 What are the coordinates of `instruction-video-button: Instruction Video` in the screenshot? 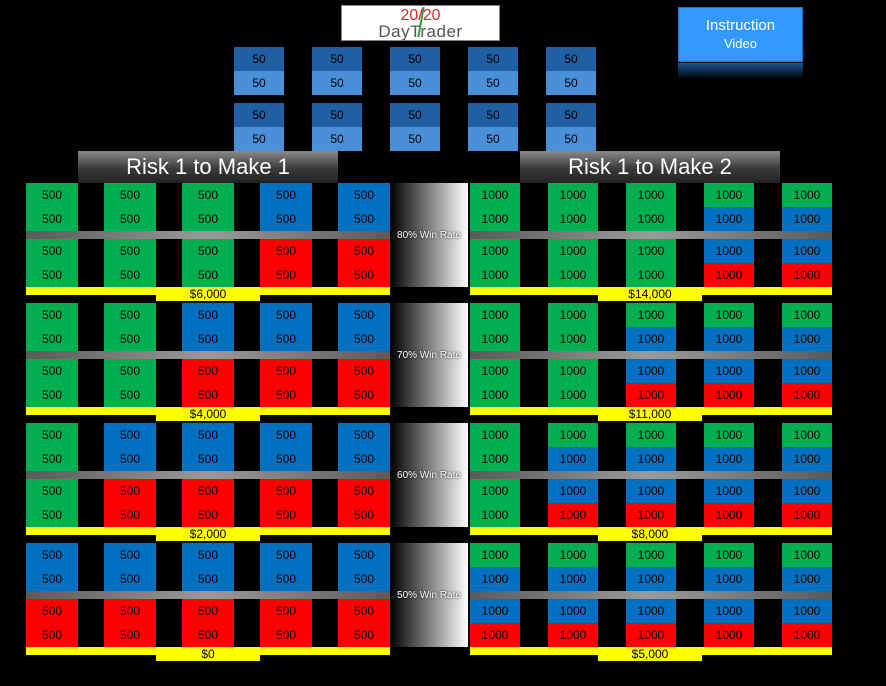 It's located at (740, 34).